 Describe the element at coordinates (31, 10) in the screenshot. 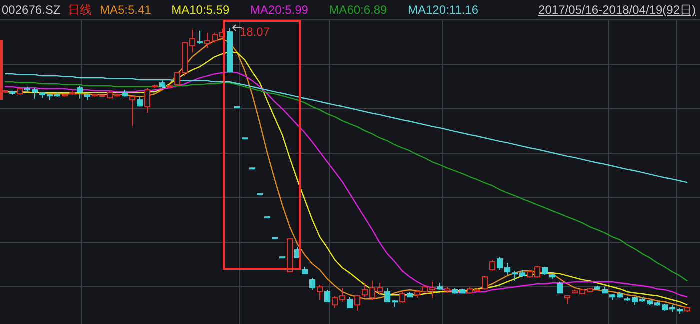

I see `chart-title: 002676.SZ` at that location.